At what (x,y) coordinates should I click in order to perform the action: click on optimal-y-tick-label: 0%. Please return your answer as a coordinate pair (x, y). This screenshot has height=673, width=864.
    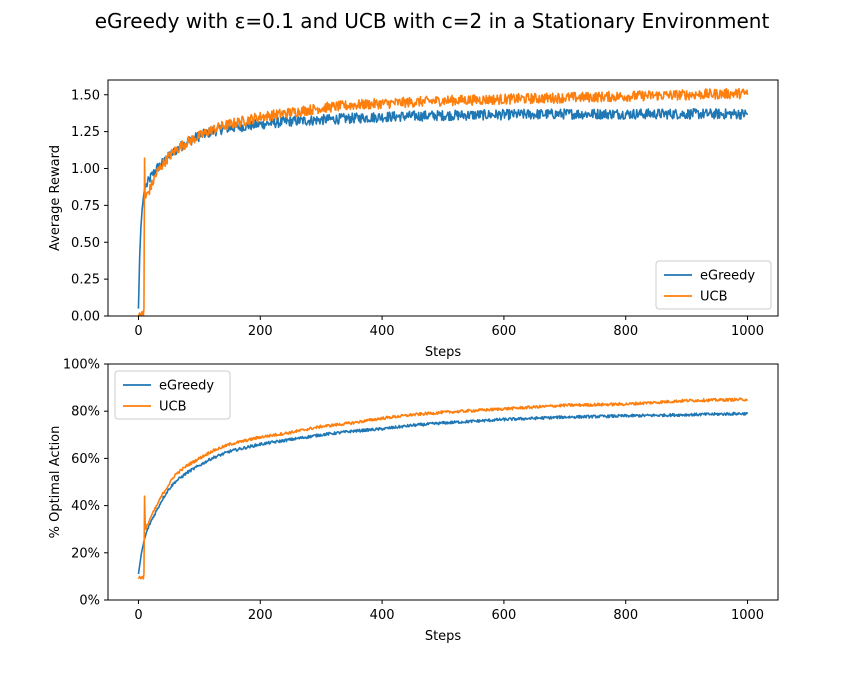
    Looking at the image, I should click on (89, 601).